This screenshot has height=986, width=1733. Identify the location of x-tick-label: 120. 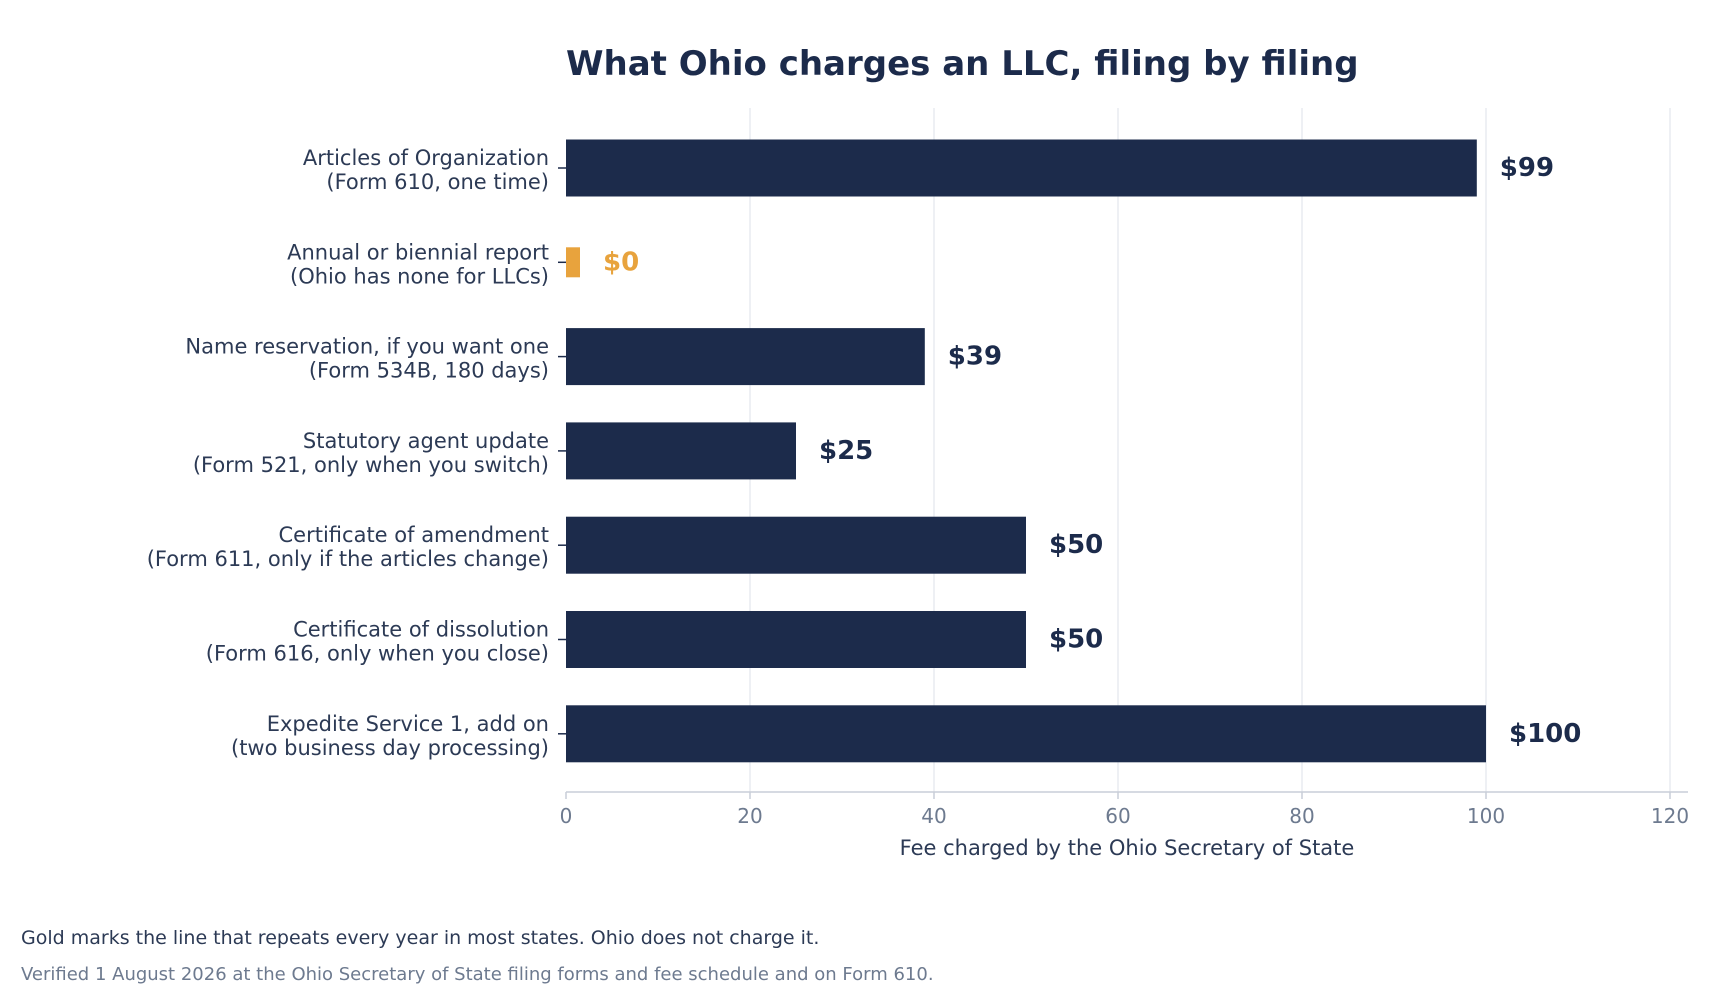
(1670, 816).